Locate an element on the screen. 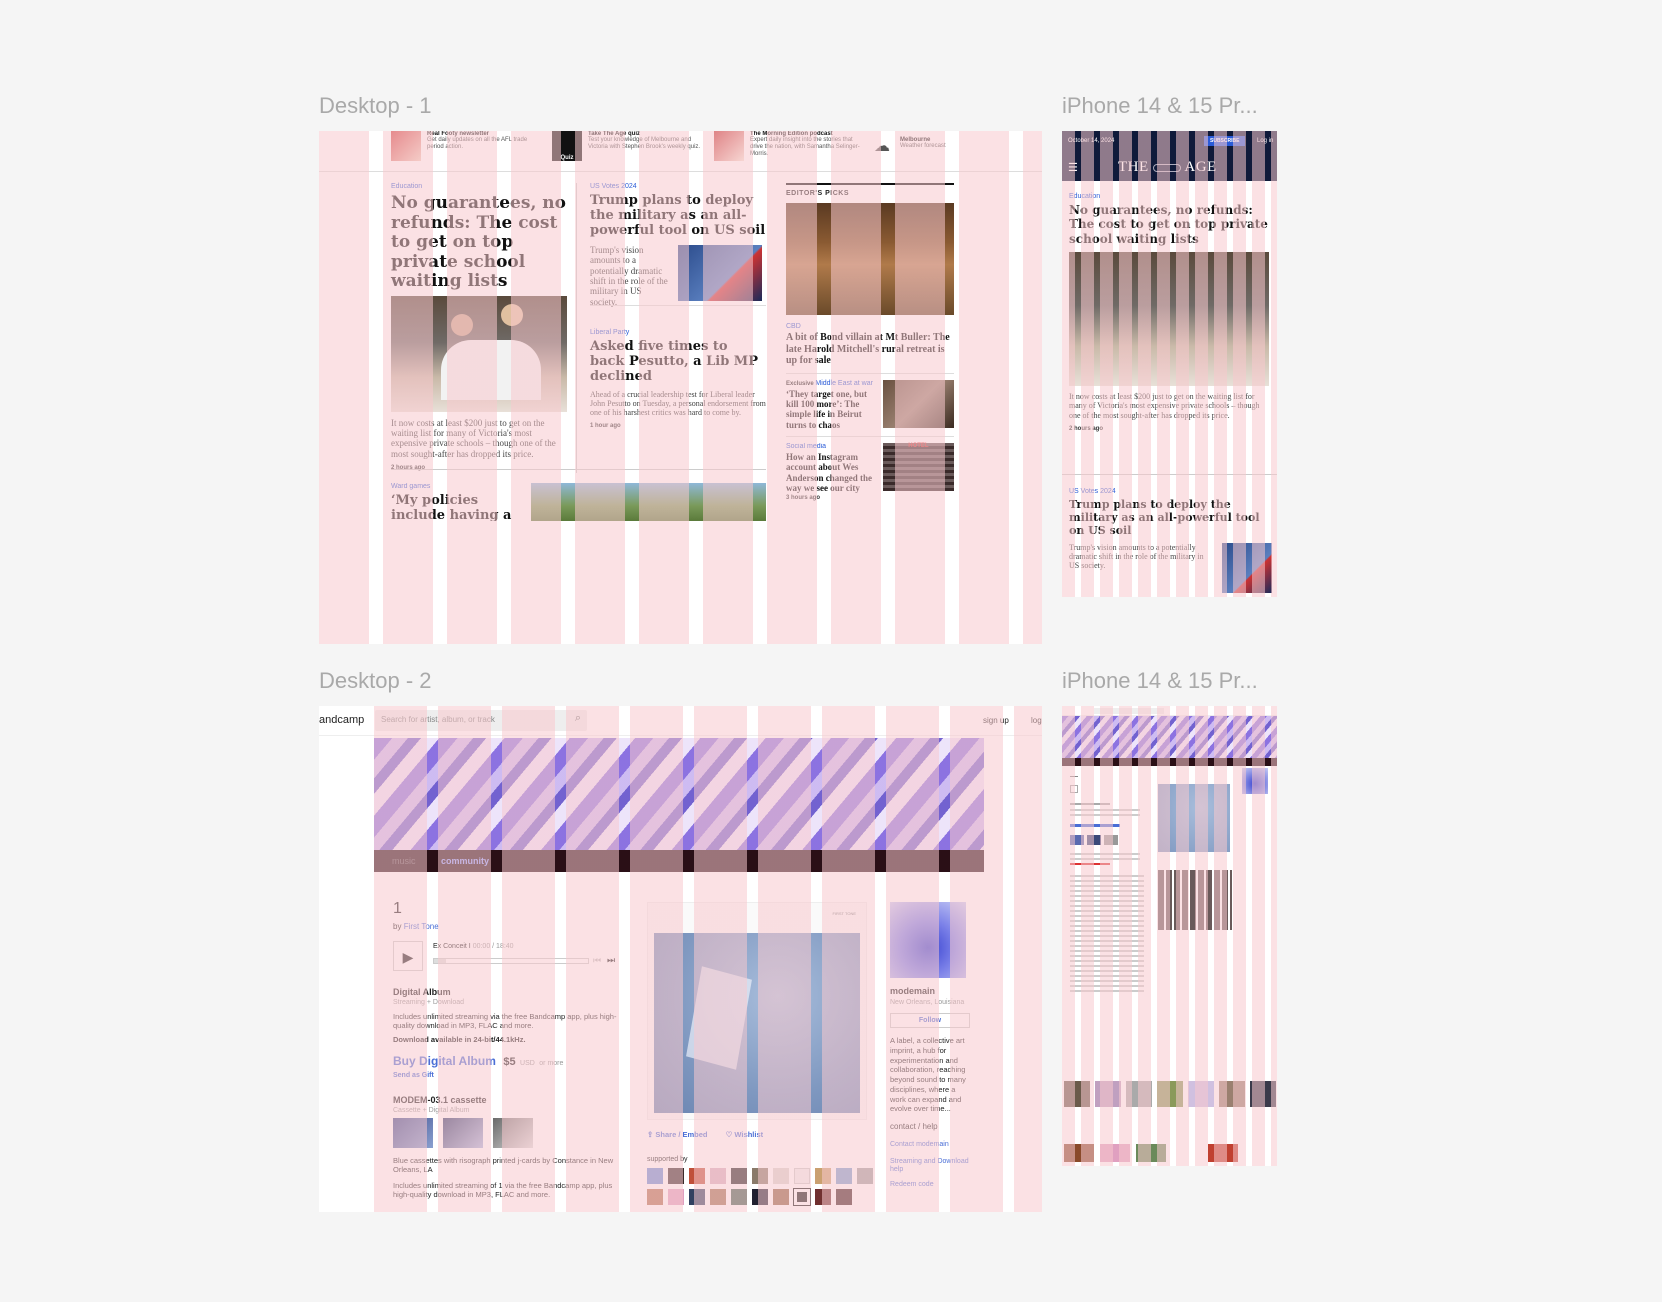 The image size is (1662, 1302). send-as-gift-link: Send as Gift is located at coordinates (413, 1075).